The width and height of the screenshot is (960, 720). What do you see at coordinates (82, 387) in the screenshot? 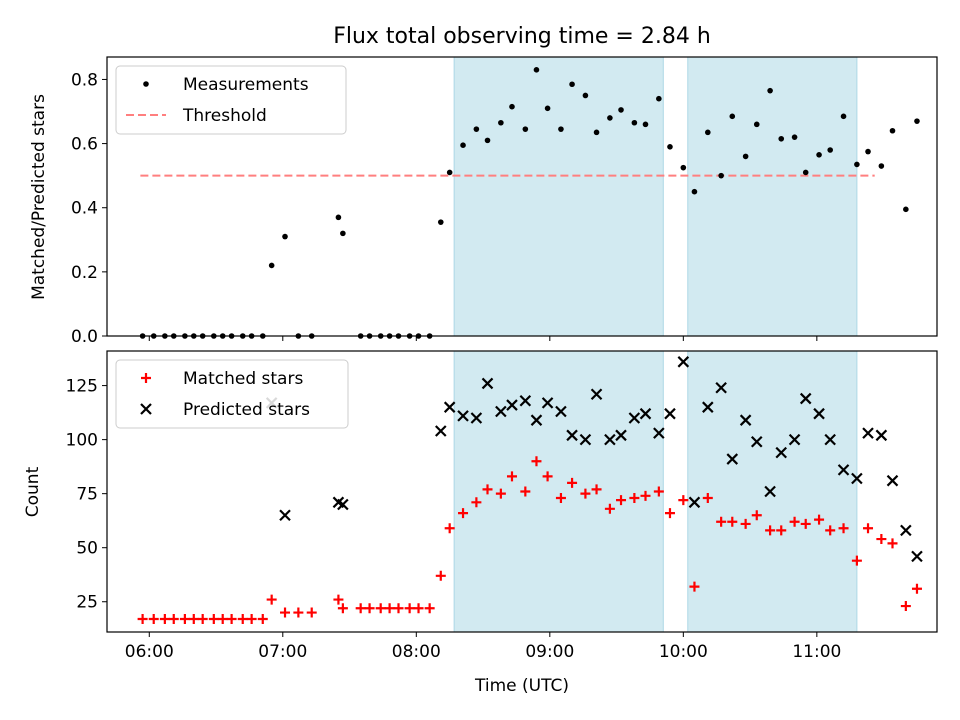
I see `y-tick-label: 125` at bounding box center [82, 387].